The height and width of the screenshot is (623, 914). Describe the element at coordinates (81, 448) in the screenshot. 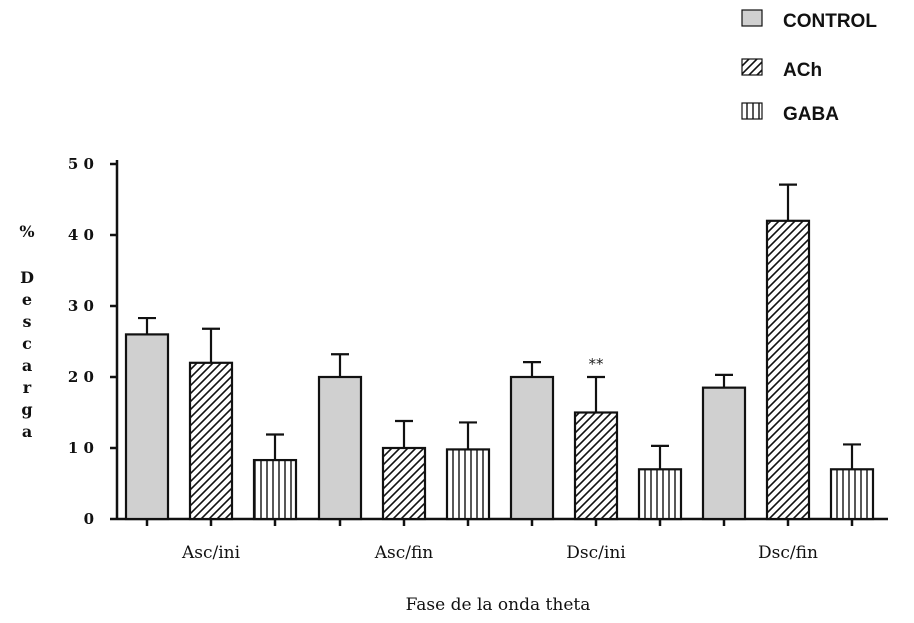

I see `y-tick-label-10: 1 0` at that location.